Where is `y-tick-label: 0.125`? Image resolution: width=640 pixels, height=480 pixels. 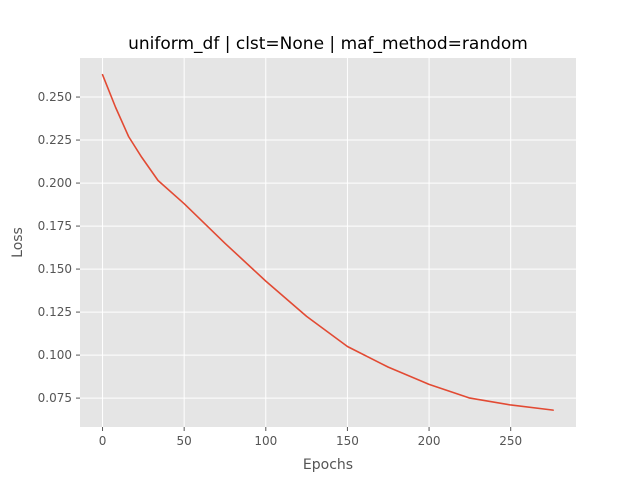
y-tick-label: 0.125 is located at coordinates (55, 312).